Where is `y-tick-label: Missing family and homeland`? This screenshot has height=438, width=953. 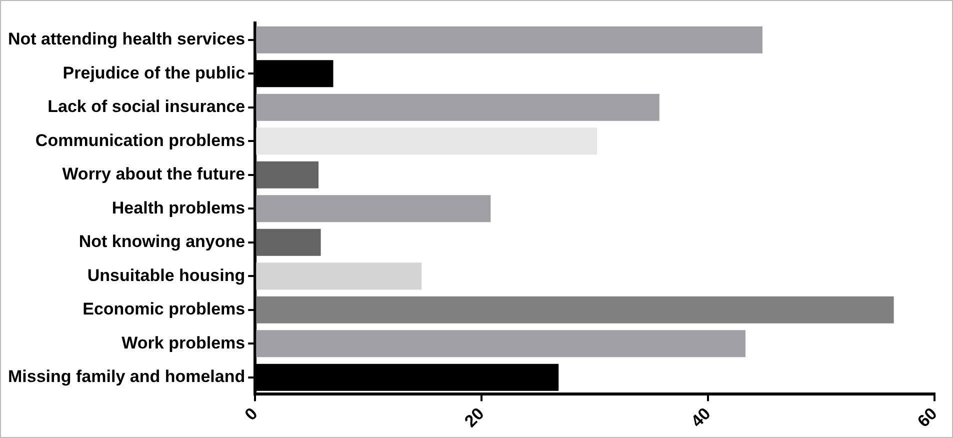 y-tick-label: Missing family and homeland is located at coordinates (127, 376).